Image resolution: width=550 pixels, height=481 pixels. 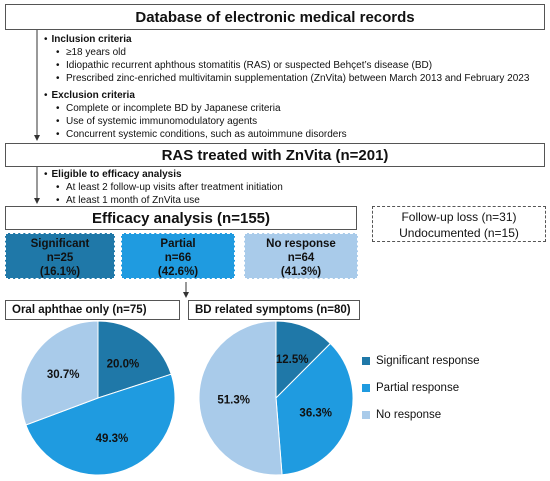 I want to click on treated-title: RAS treated with ZnVita (n=201), so click(x=275, y=155).